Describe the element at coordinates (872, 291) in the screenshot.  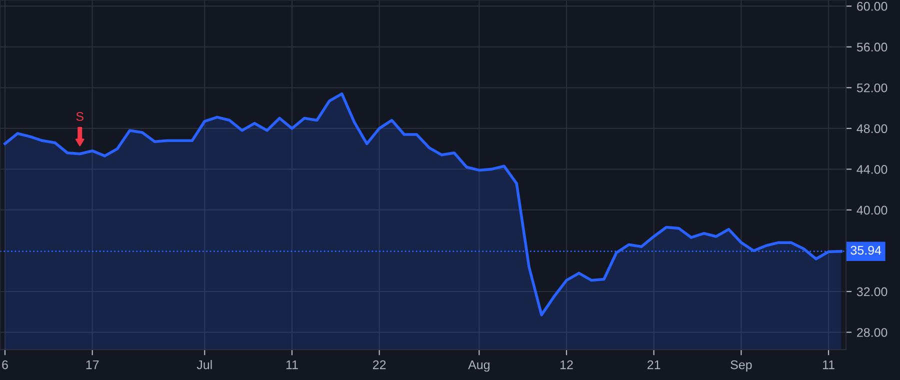
I see `y-tick-label: 32.00` at that location.